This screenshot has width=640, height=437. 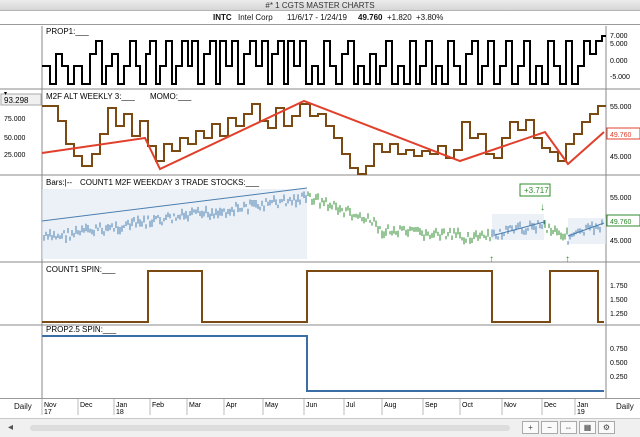 I want to click on month-label: Feb, so click(x=158, y=405).